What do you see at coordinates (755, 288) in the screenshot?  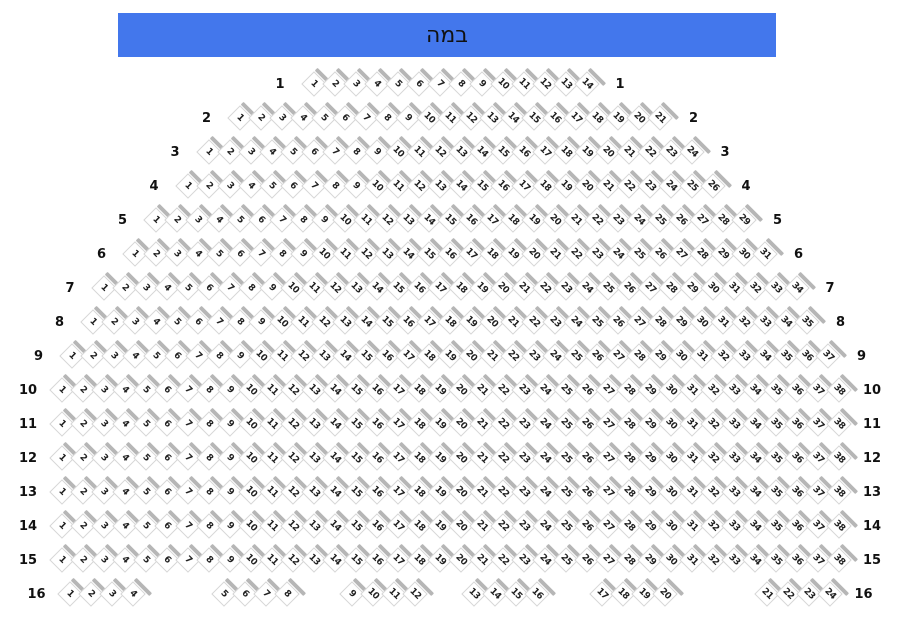 I see `seat-number: 32` at bounding box center [755, 288].